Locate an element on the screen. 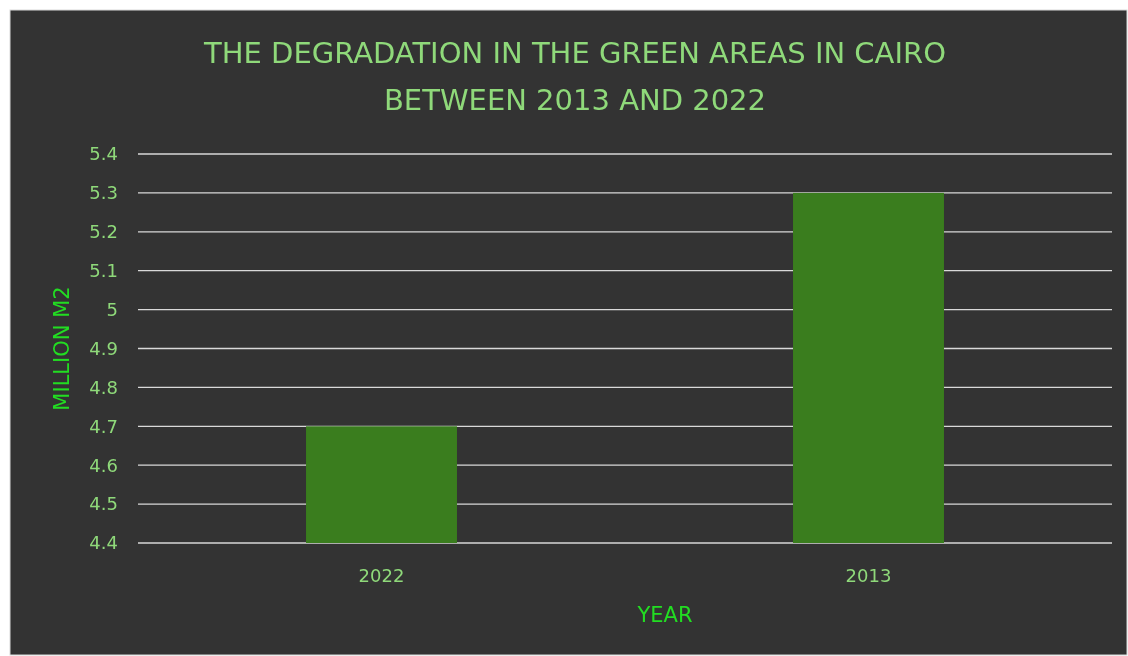 Image resolution: width=1128 pixels, height=656 pixels. y-tick-label: 5 is located at coordinates (112, 309).